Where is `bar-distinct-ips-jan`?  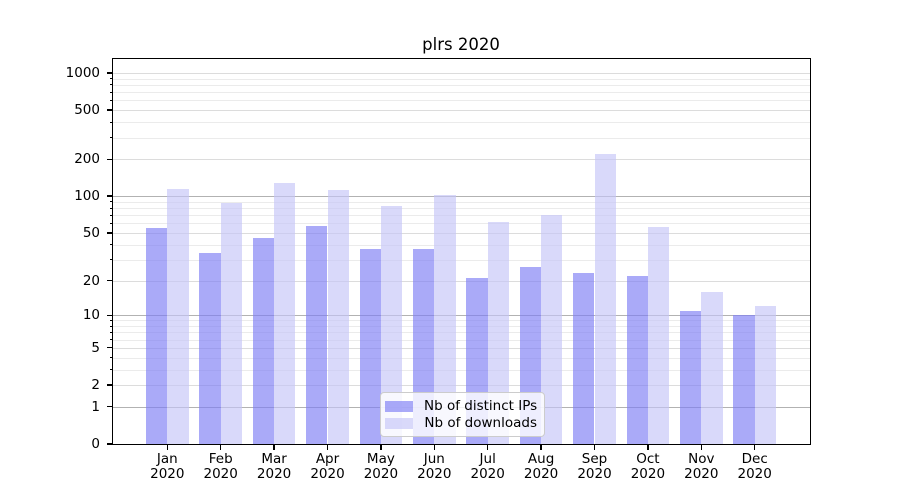 bar-distinct-ips-jan is located at coordinates (156, 335).